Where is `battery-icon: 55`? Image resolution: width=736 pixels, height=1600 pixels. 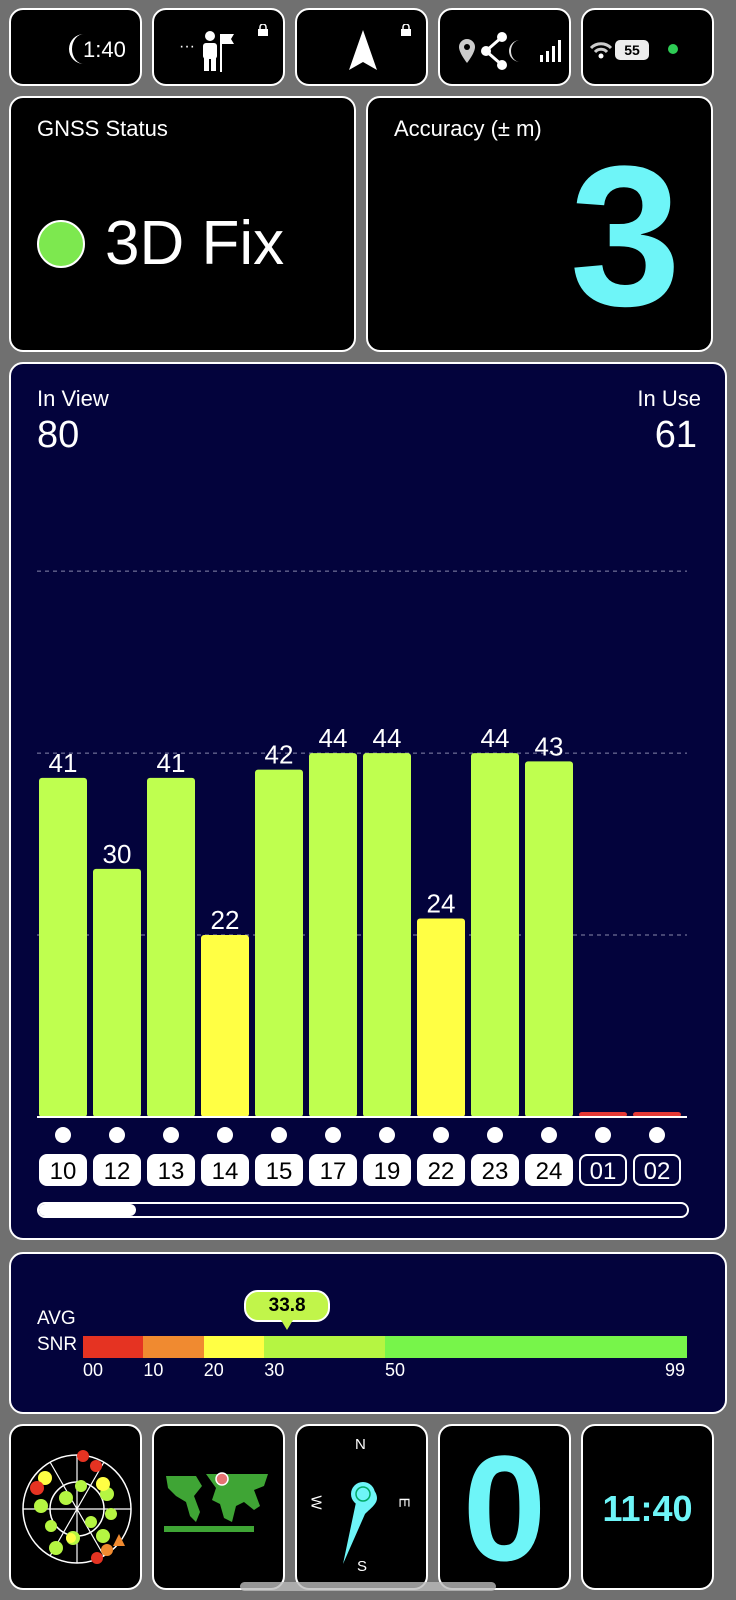 battery-icon: 55 is located at coordinates (632, 50).